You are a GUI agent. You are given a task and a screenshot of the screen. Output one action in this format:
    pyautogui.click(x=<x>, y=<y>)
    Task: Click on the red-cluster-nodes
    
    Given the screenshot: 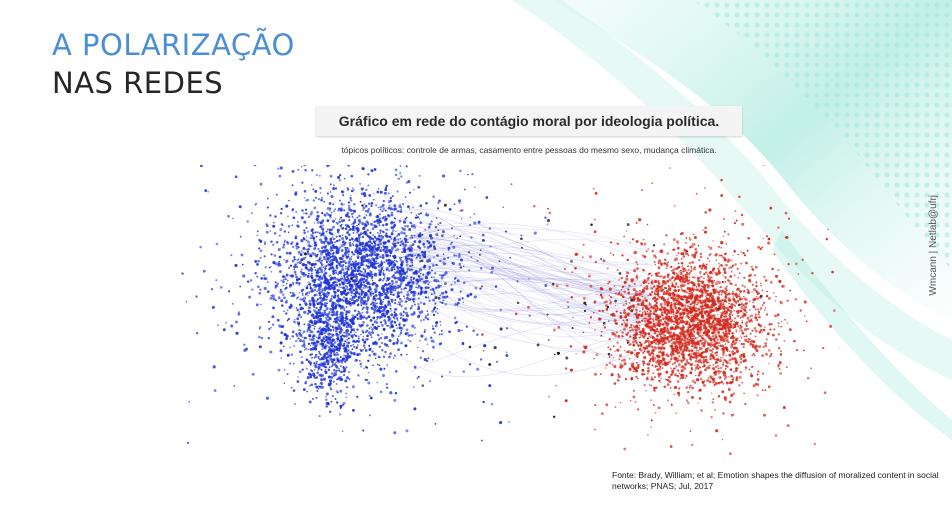 What is the action you would take?
    pyautogui.click(x=683, y=317)
    